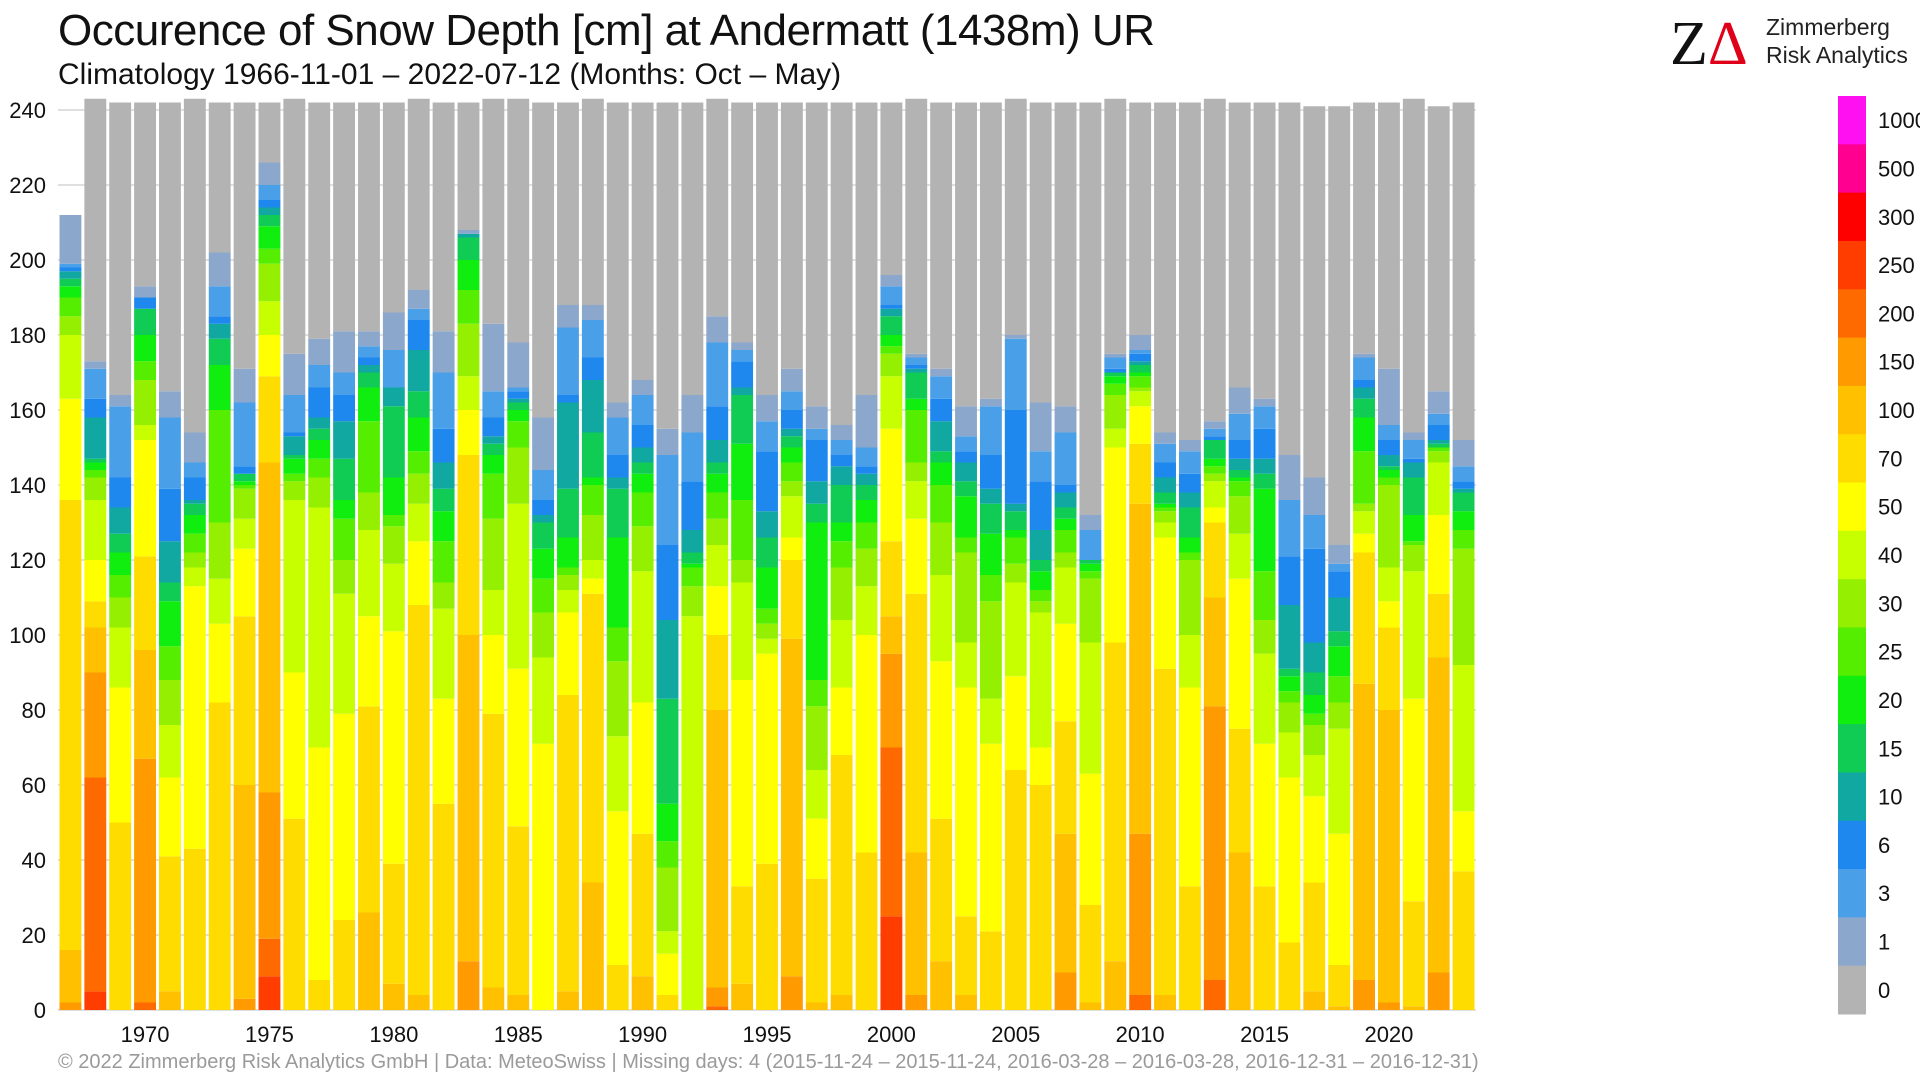  Describe the element at coordinates (1896, 265) in the screenshot. I see `legend-label-250: 250` at that location.